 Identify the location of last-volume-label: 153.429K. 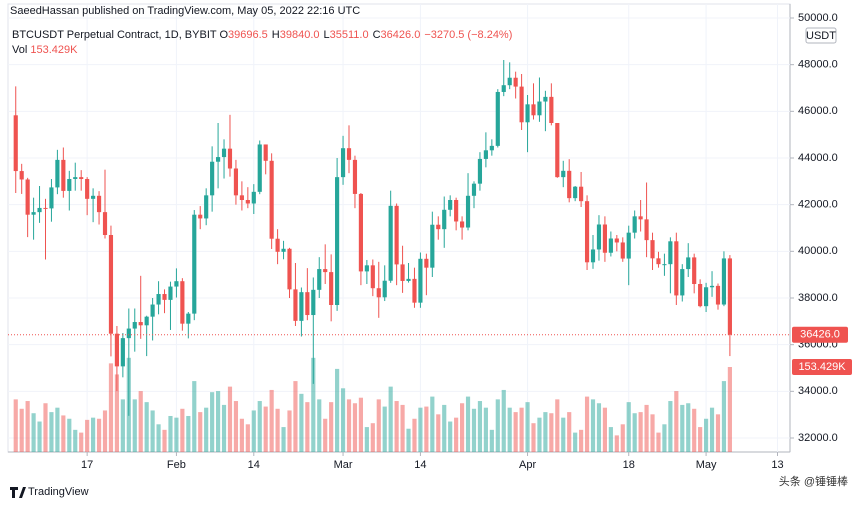
(822, 367).